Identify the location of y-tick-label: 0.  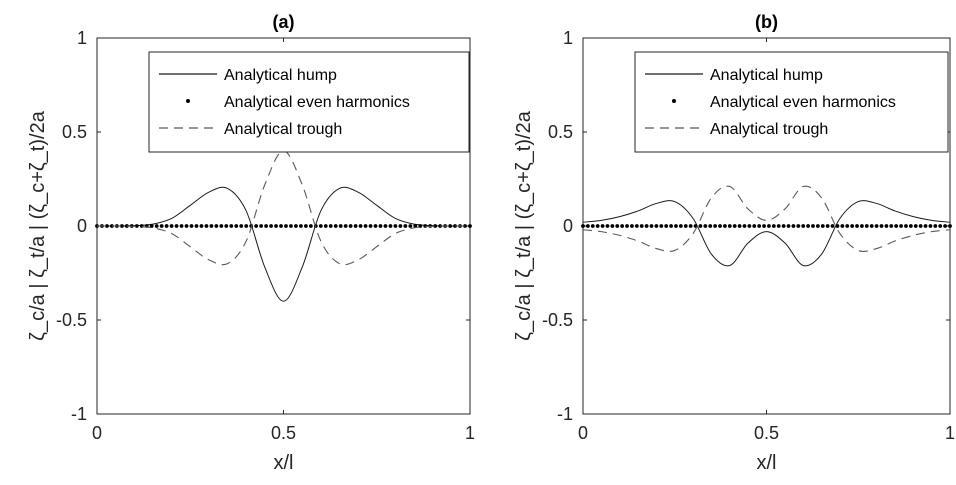
(82, 226).